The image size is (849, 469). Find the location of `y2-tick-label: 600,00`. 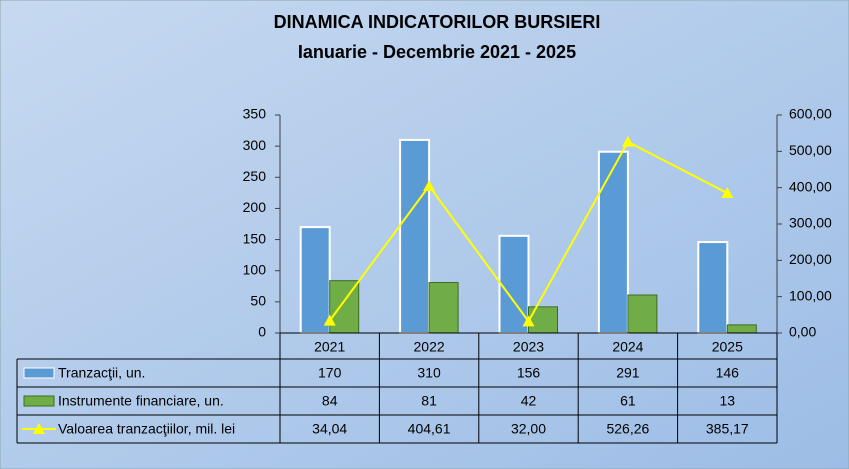

y2-tick-label: 600,00 is located at coordinates (810, 114).